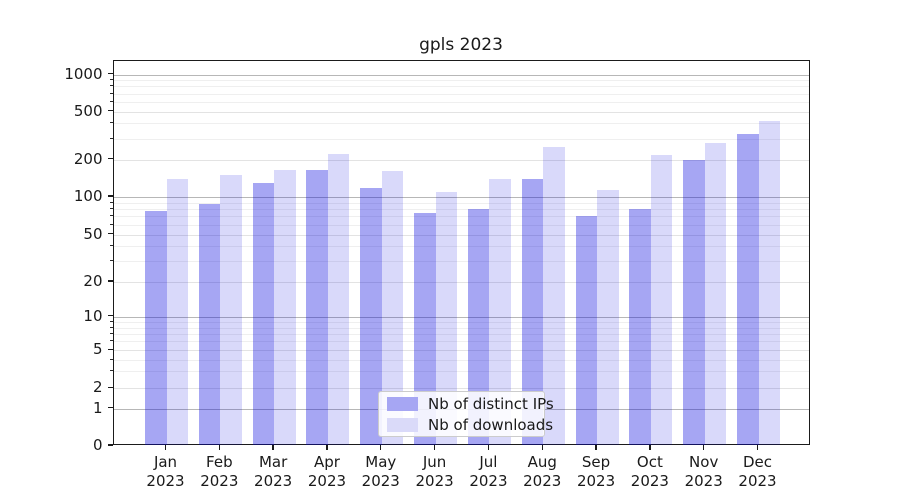  Describe the element at coordinates (327, 471) in the screenshot. I see `x-tick-label-apr: Apr 2023` at that location.